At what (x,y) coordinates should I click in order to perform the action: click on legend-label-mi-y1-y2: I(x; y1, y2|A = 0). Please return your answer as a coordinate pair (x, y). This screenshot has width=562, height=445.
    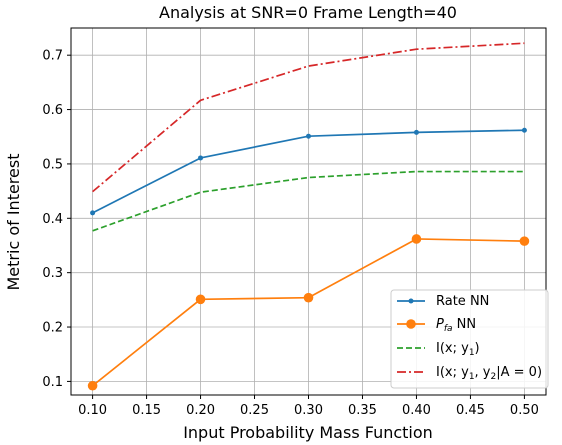
    Looking at the image, I should click on (489, 373).